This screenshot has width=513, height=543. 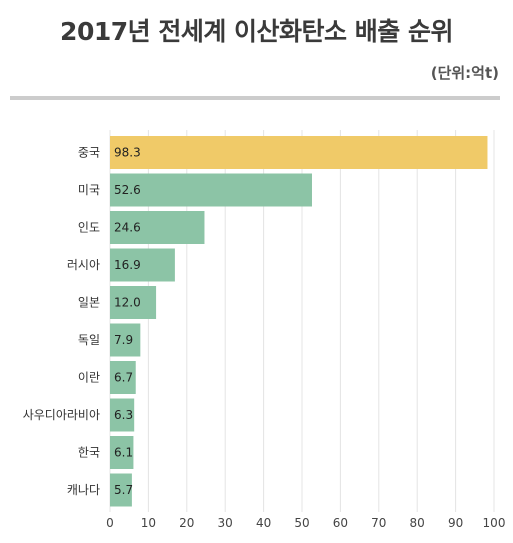 What do you see at coordinates (127, 190) in the screenshot?
I see `data-label: 52.6` at bounding box center [127, 190].